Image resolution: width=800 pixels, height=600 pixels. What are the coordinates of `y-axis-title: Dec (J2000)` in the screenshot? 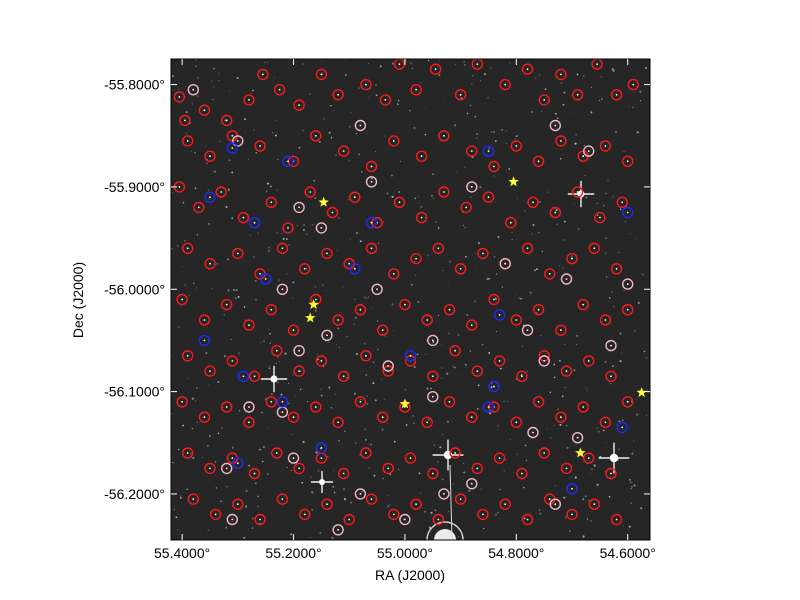 It's located at (78, 300).